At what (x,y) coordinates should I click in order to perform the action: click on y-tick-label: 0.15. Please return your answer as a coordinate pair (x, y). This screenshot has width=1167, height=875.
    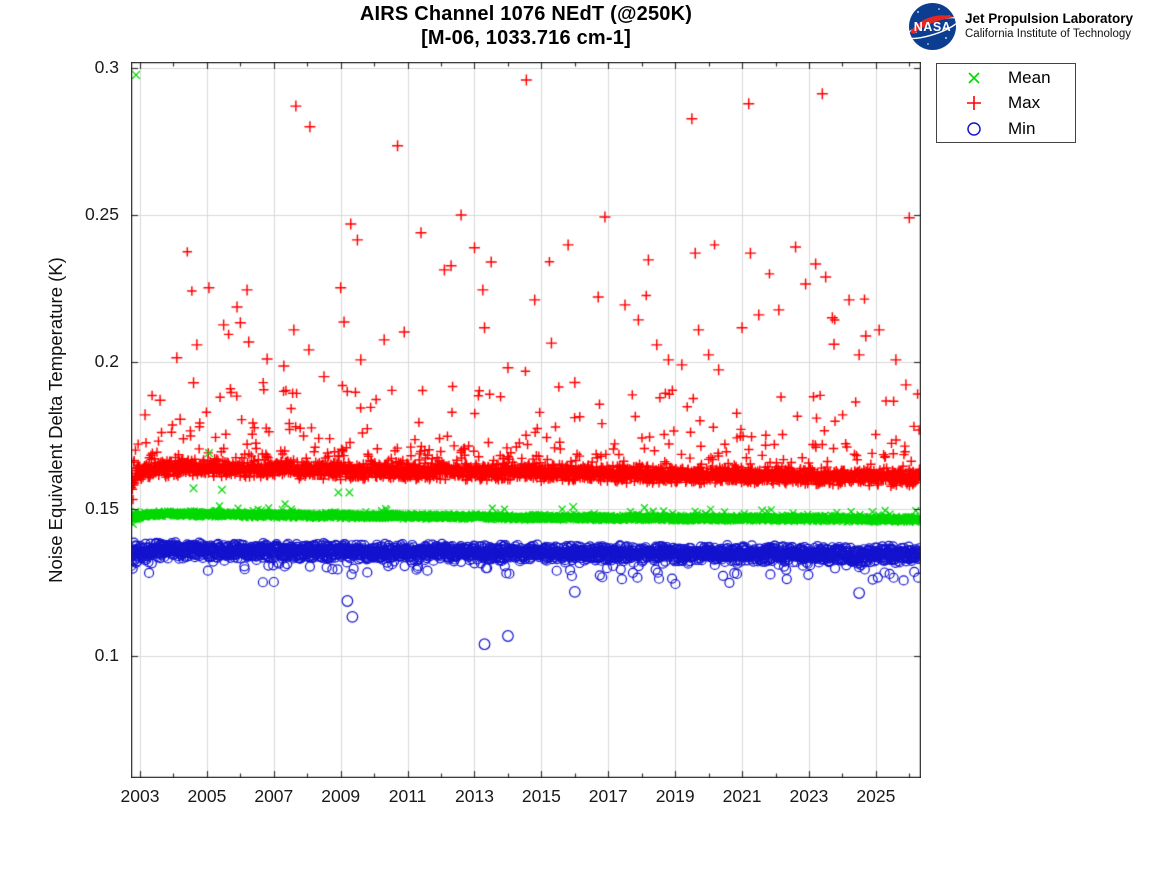
    Looking at the image, I should click on (101, 507).